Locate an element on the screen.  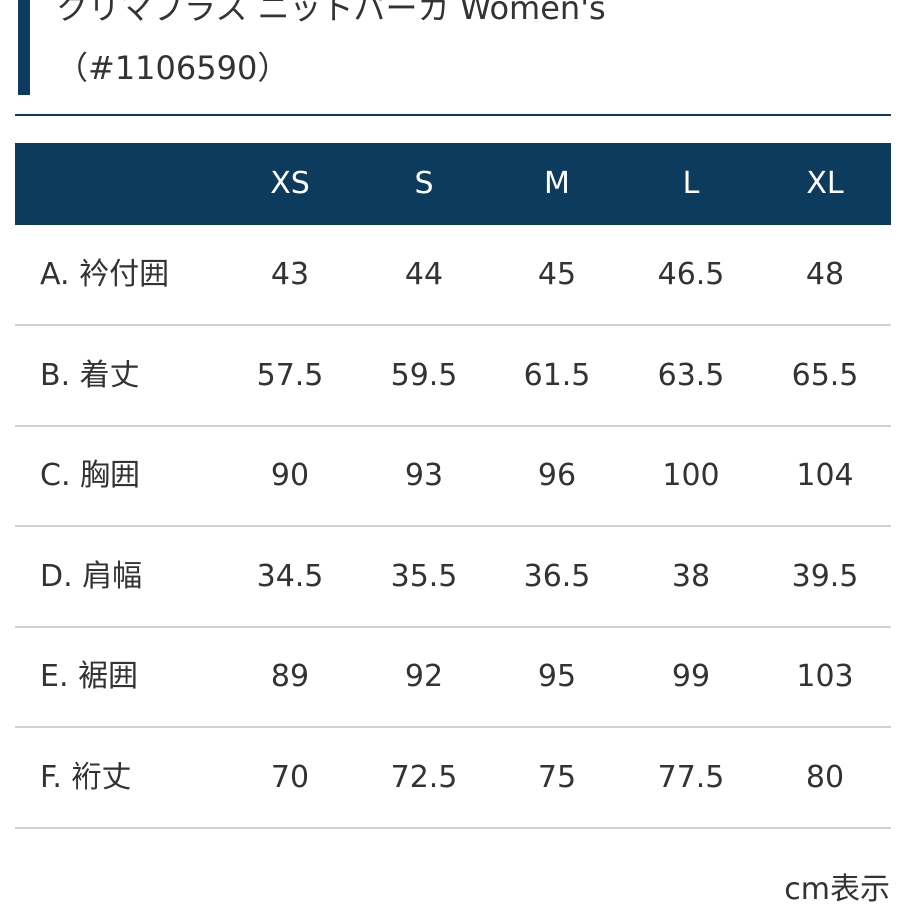
row-label: E. 裾囲 is located at coordinates (89, 676).